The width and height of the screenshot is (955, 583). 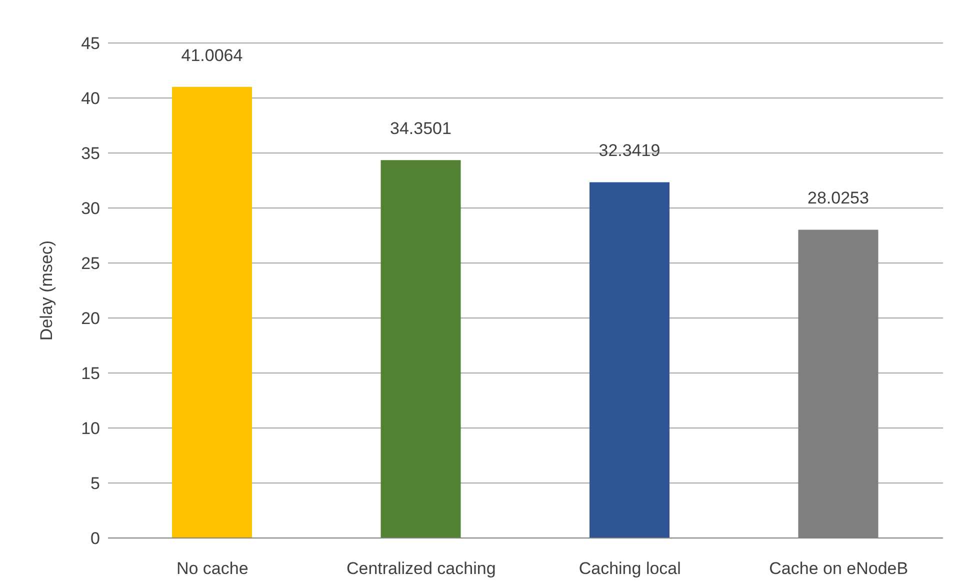 I want to click on x-tick-label: Caching local, so click(x=629, y=568).